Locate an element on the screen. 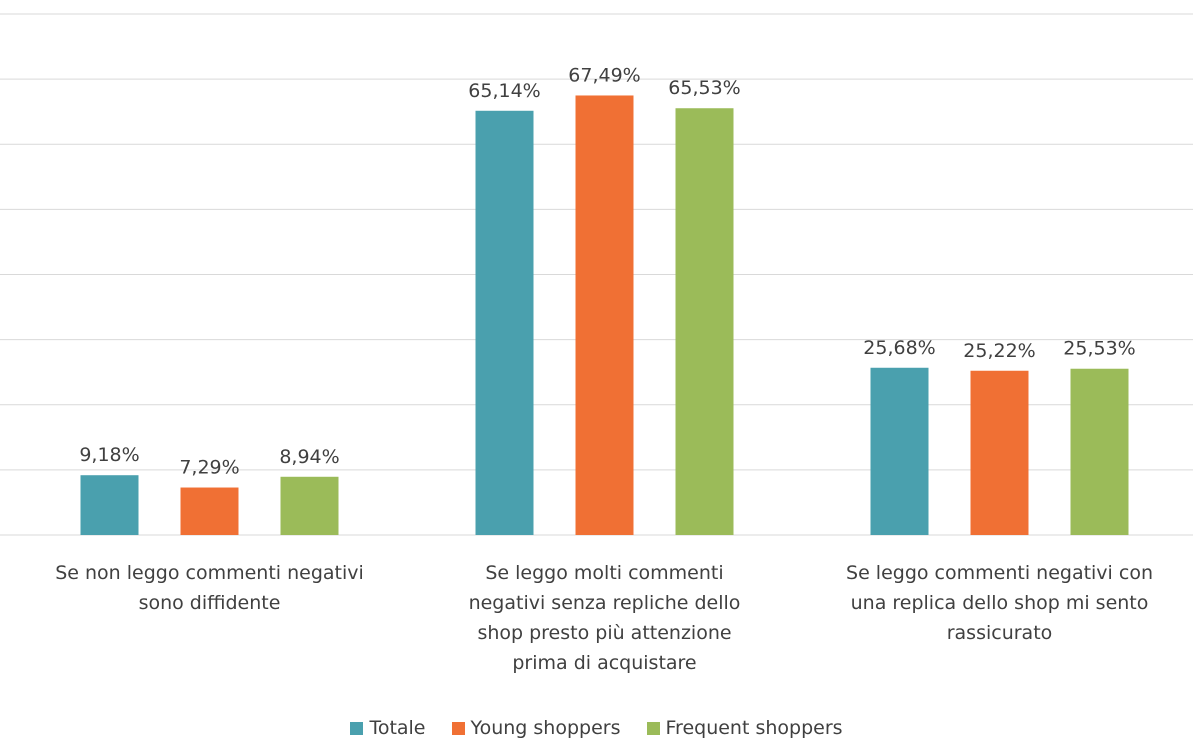 The image size is (1193, 745). value-label: 9,18% is located at coordinates (109, 455).